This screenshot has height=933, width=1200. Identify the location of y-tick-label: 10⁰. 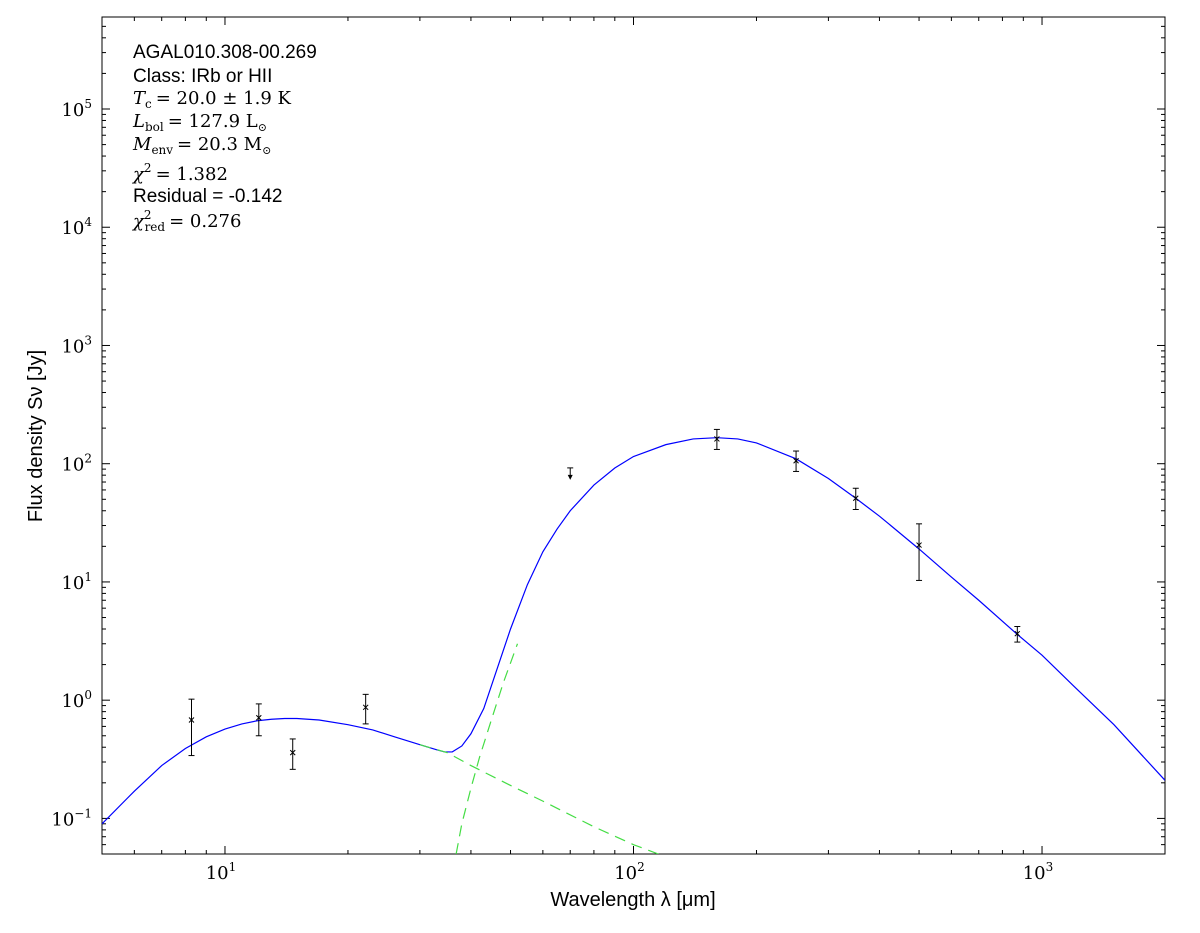
(76, 700).